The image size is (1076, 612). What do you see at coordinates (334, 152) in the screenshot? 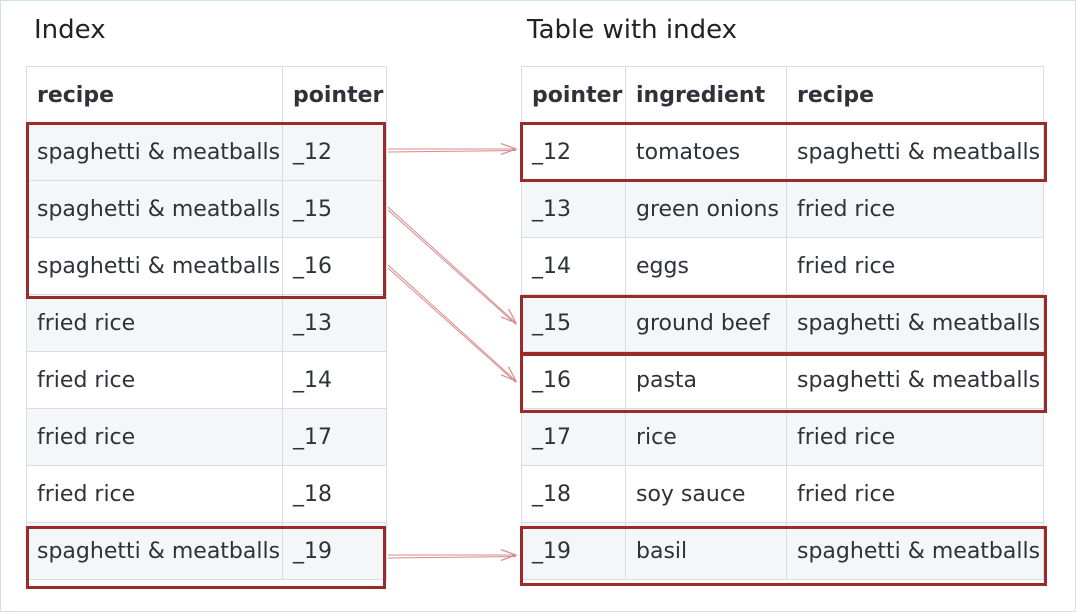
I see `cell-pointer: _12` at bounding box center [334, 152].